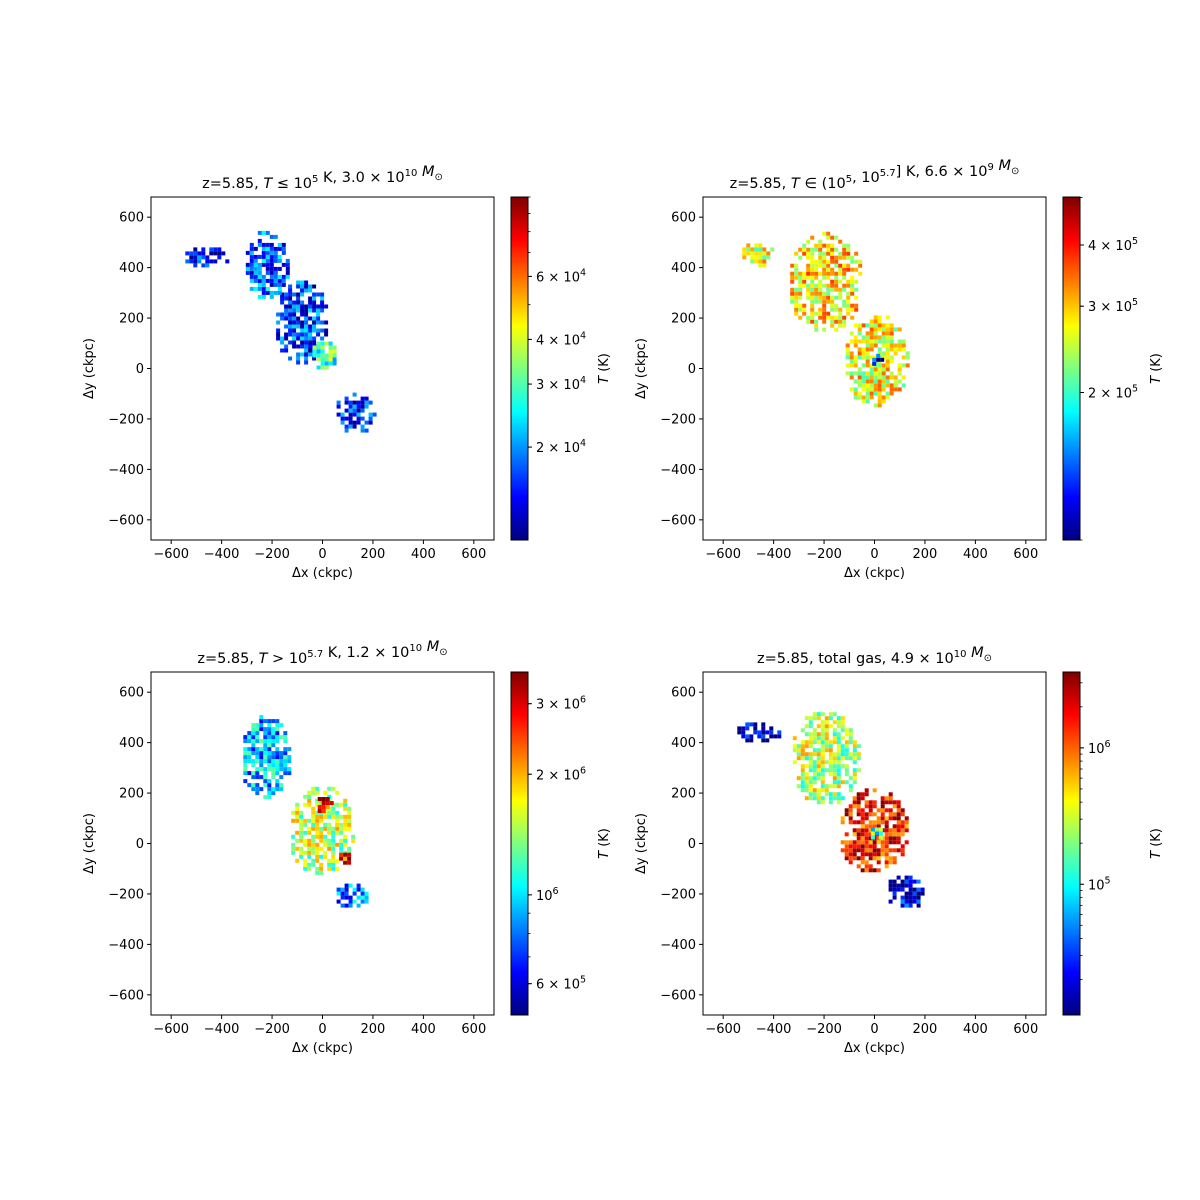 The width and height of the screenshot is (1200, 1200). What do you see at coordinates (322, 653) in the screenshot?
I see `panel-title: z=5.85, T > 105.7 K, 1.2 × 1010 M⊙` at bounding box center [322, 653].